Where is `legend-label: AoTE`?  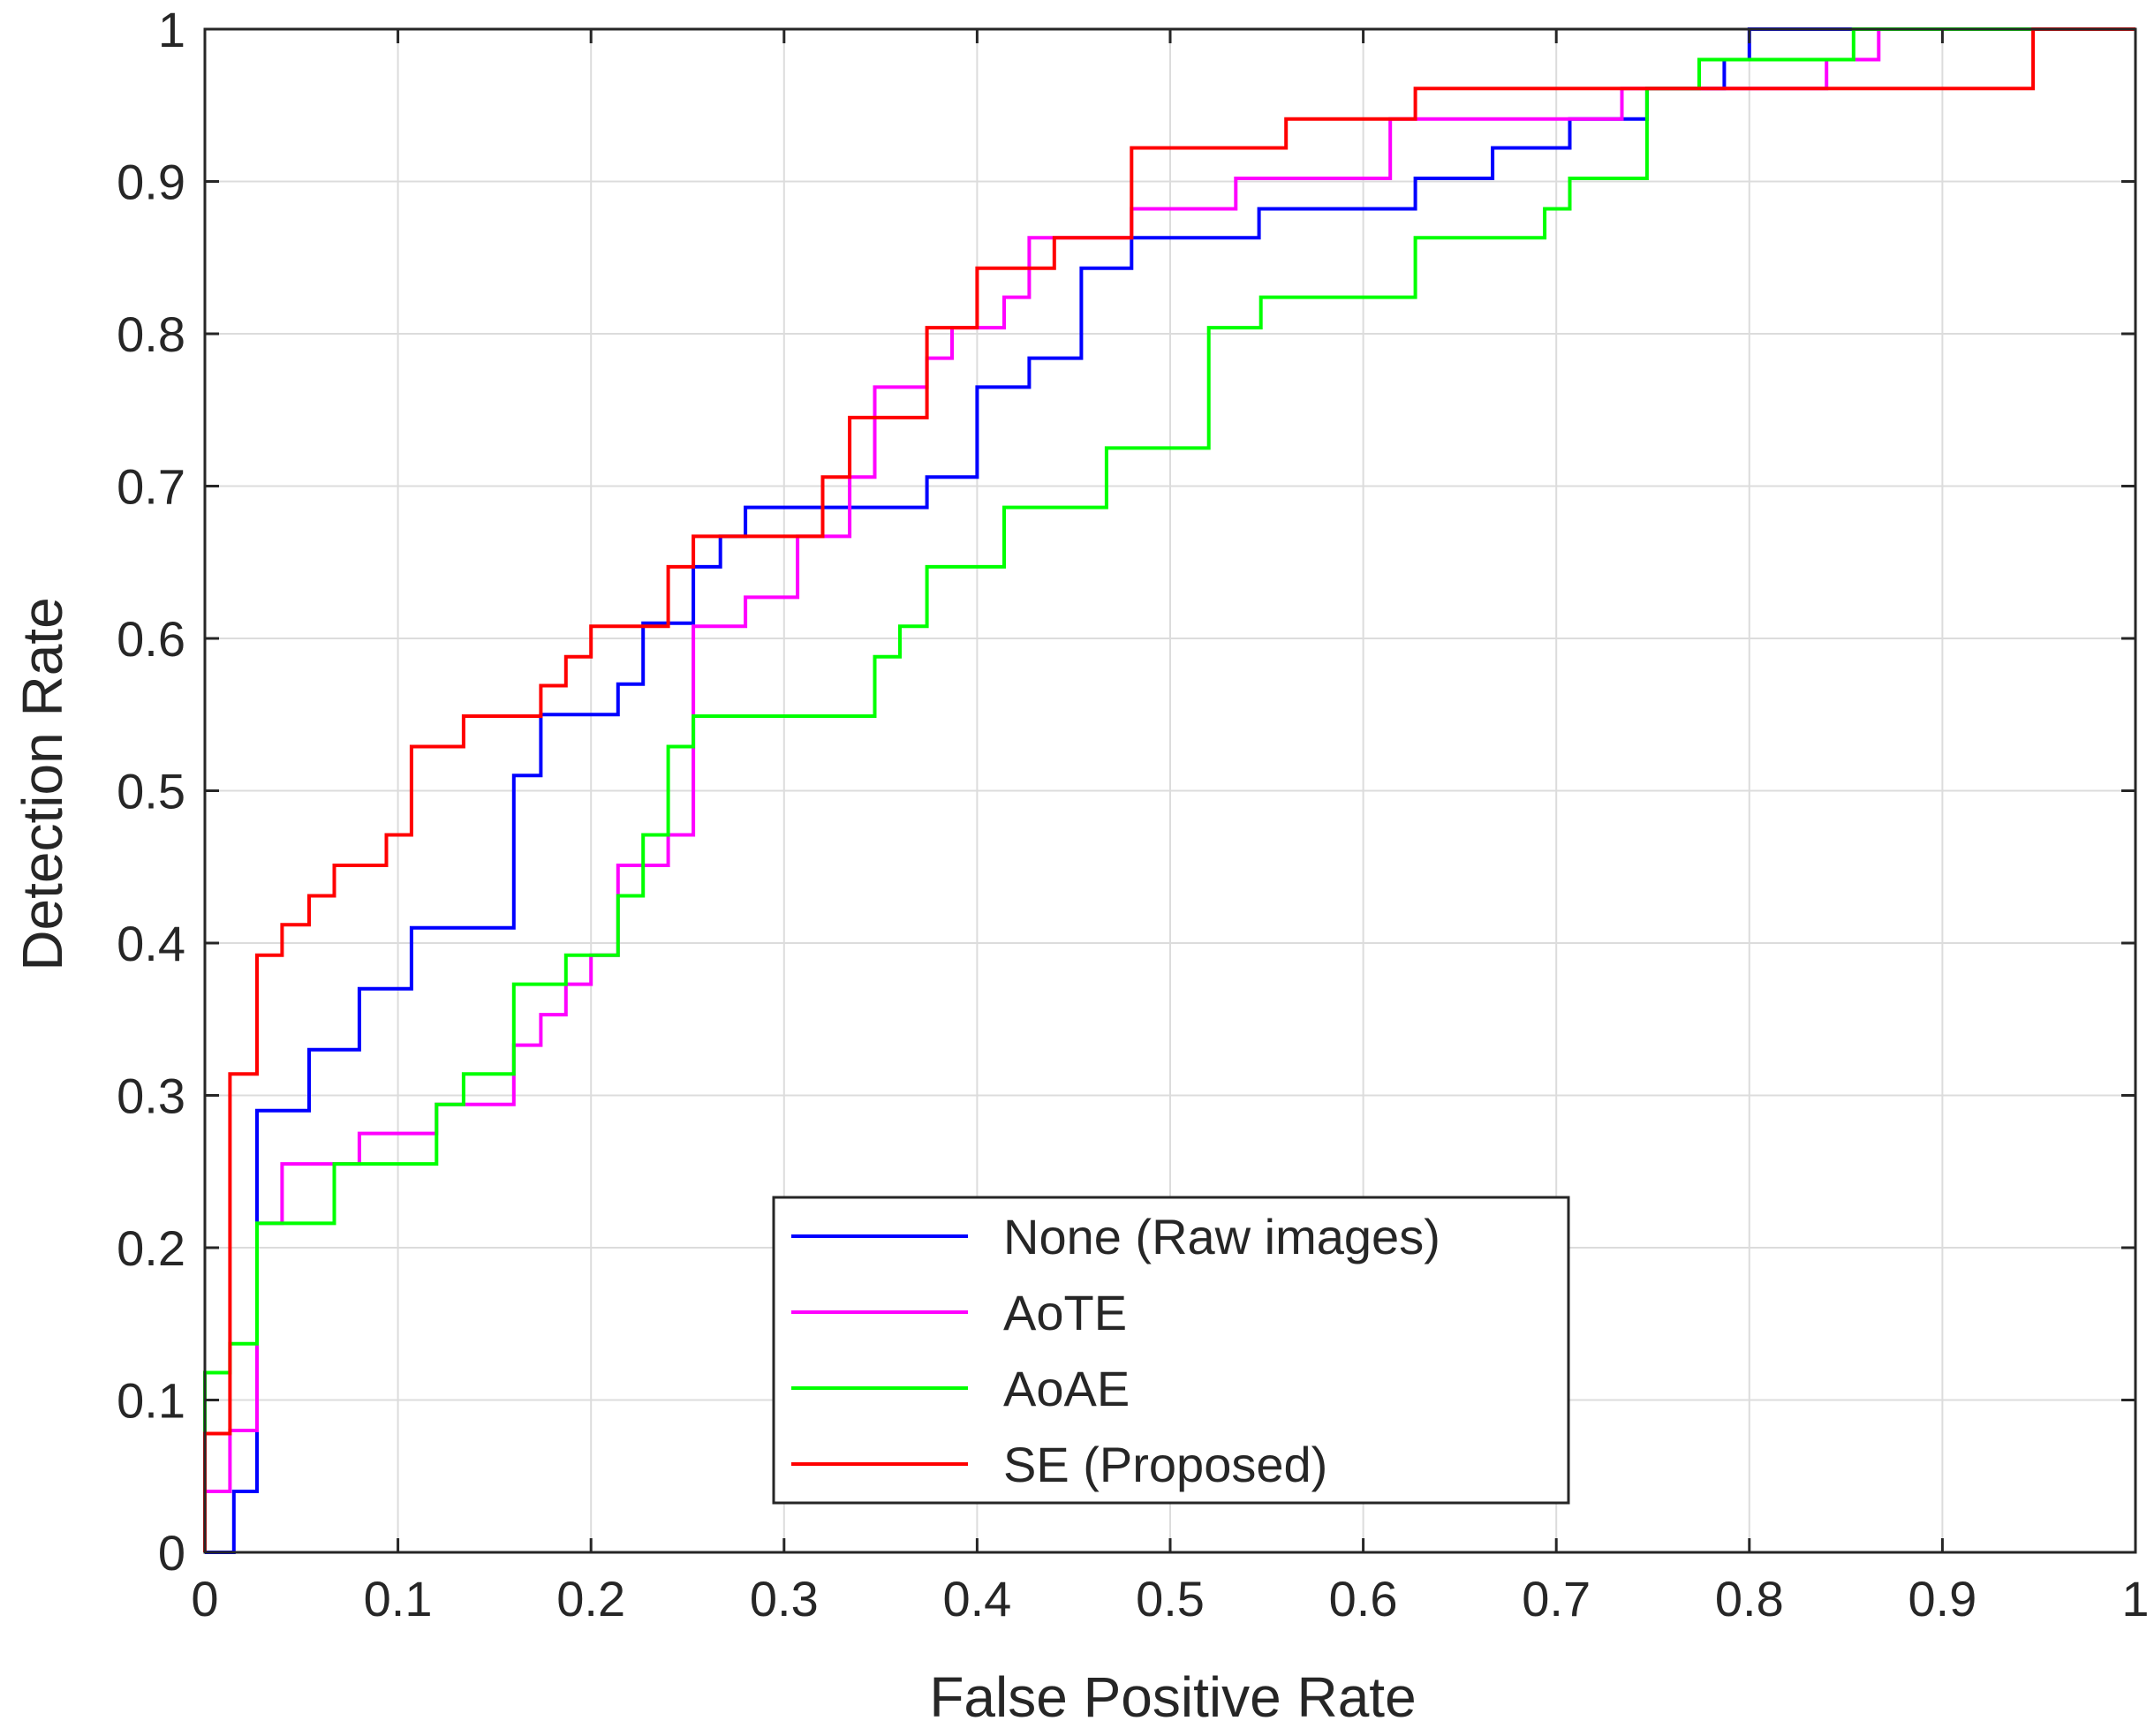
legend-label: AoTE is located at coordinates (1065, 1312).